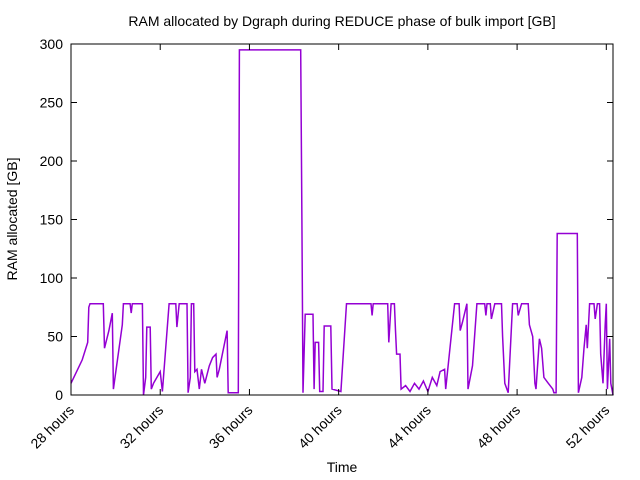 Image resolution: width=640 pixels, height=480 pixels. Describe the element at coordinates (12, 219) in the screenshot. I see `y-axis-label: RAM allocated [GB]` at that location.